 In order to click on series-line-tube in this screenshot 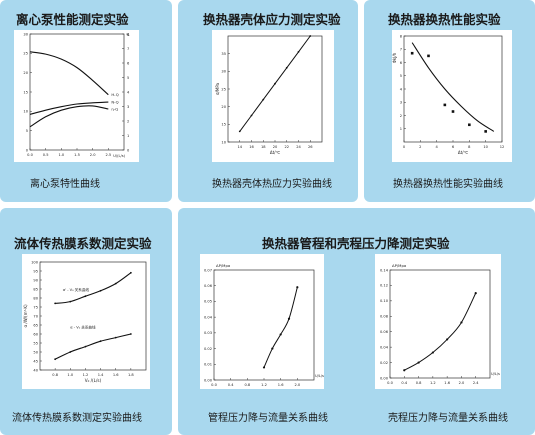, I will do `click(280, 327)`.